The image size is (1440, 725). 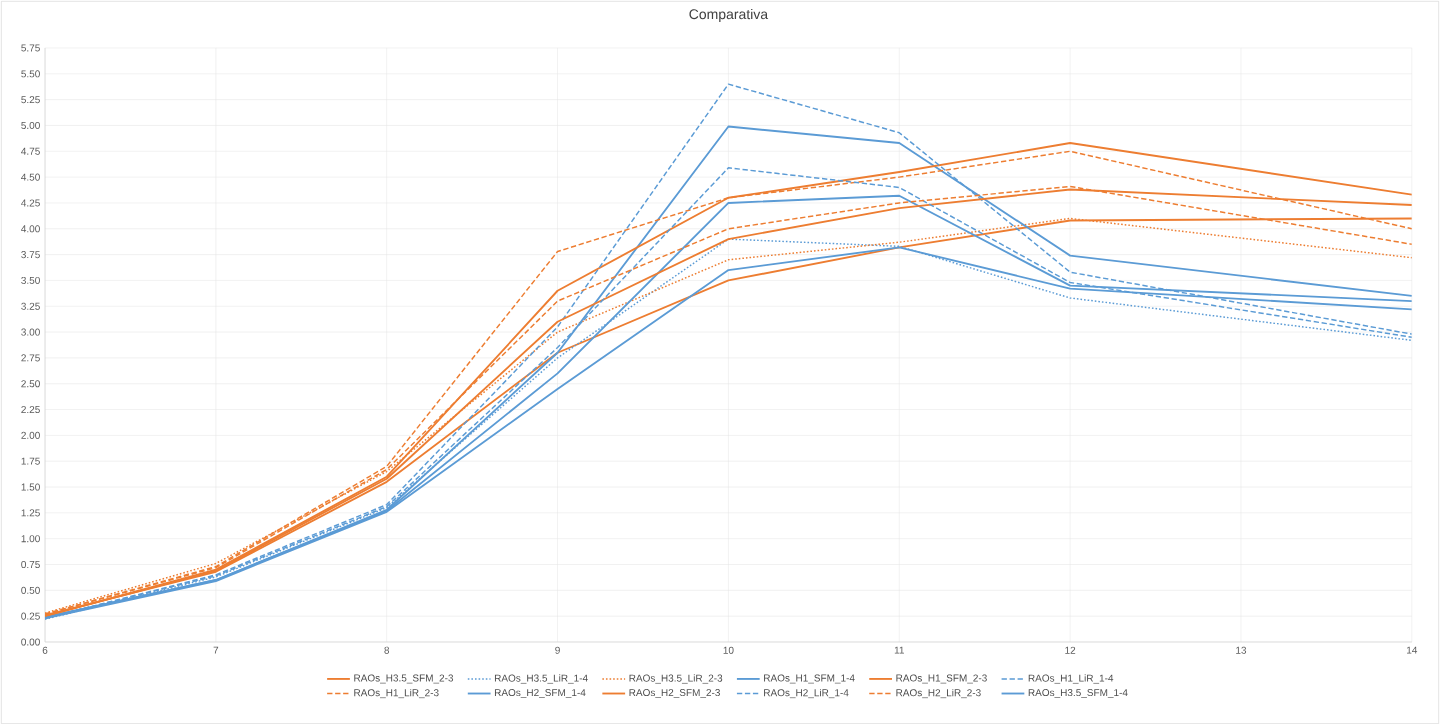 I want to click on y-tick-label: 4.50, so click(x=30, y=177).